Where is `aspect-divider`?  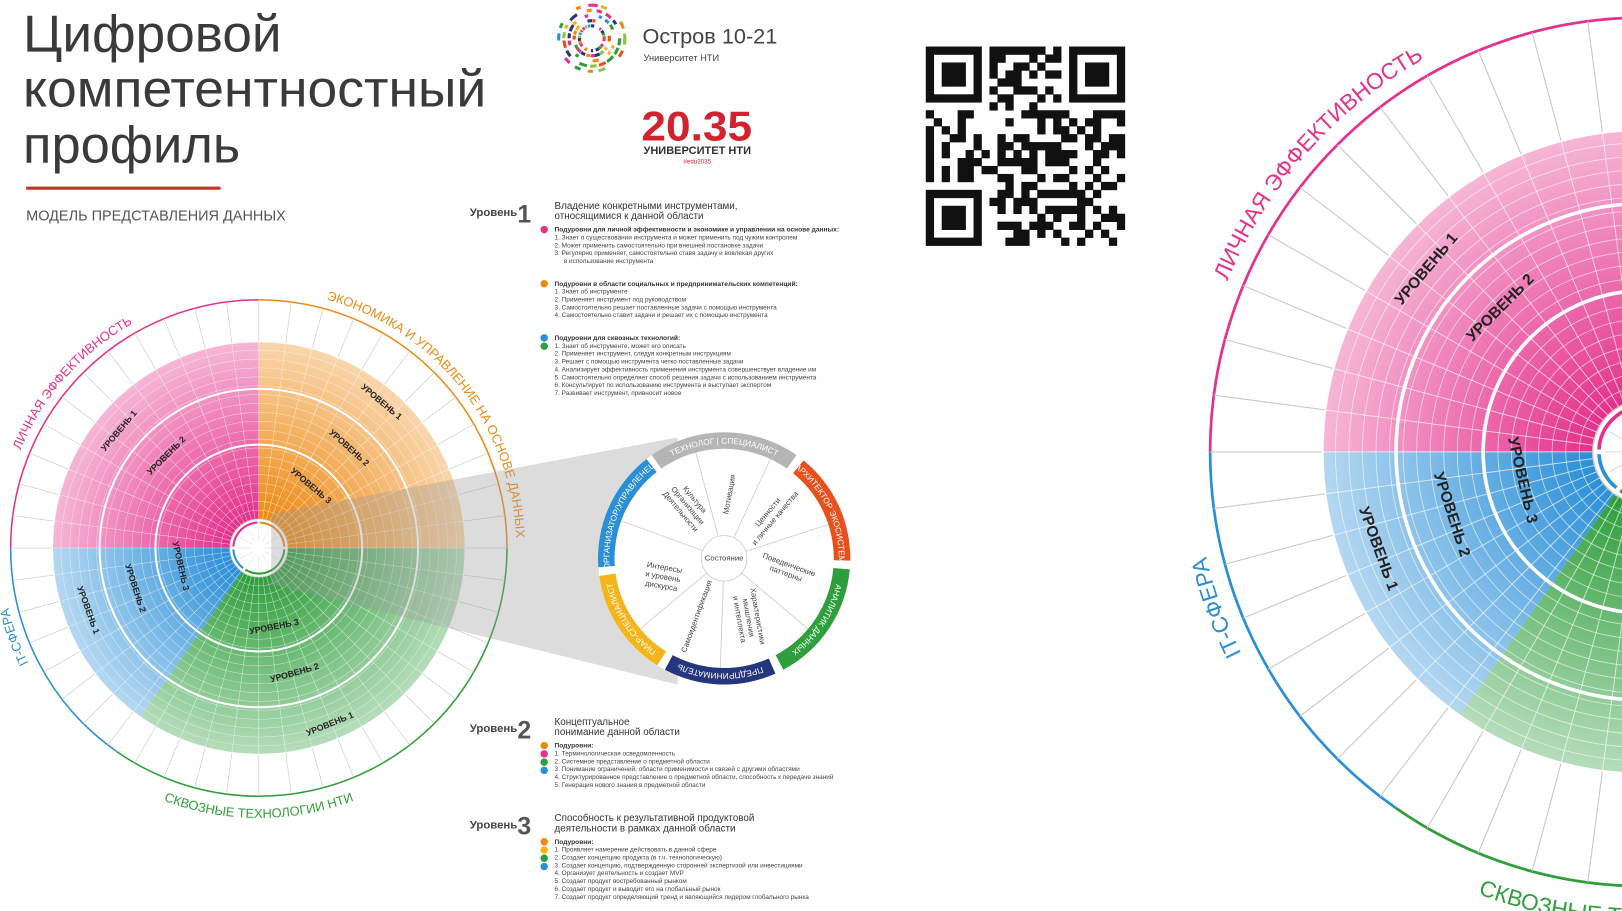 aspect-divider is located at coordinates (787, 538).